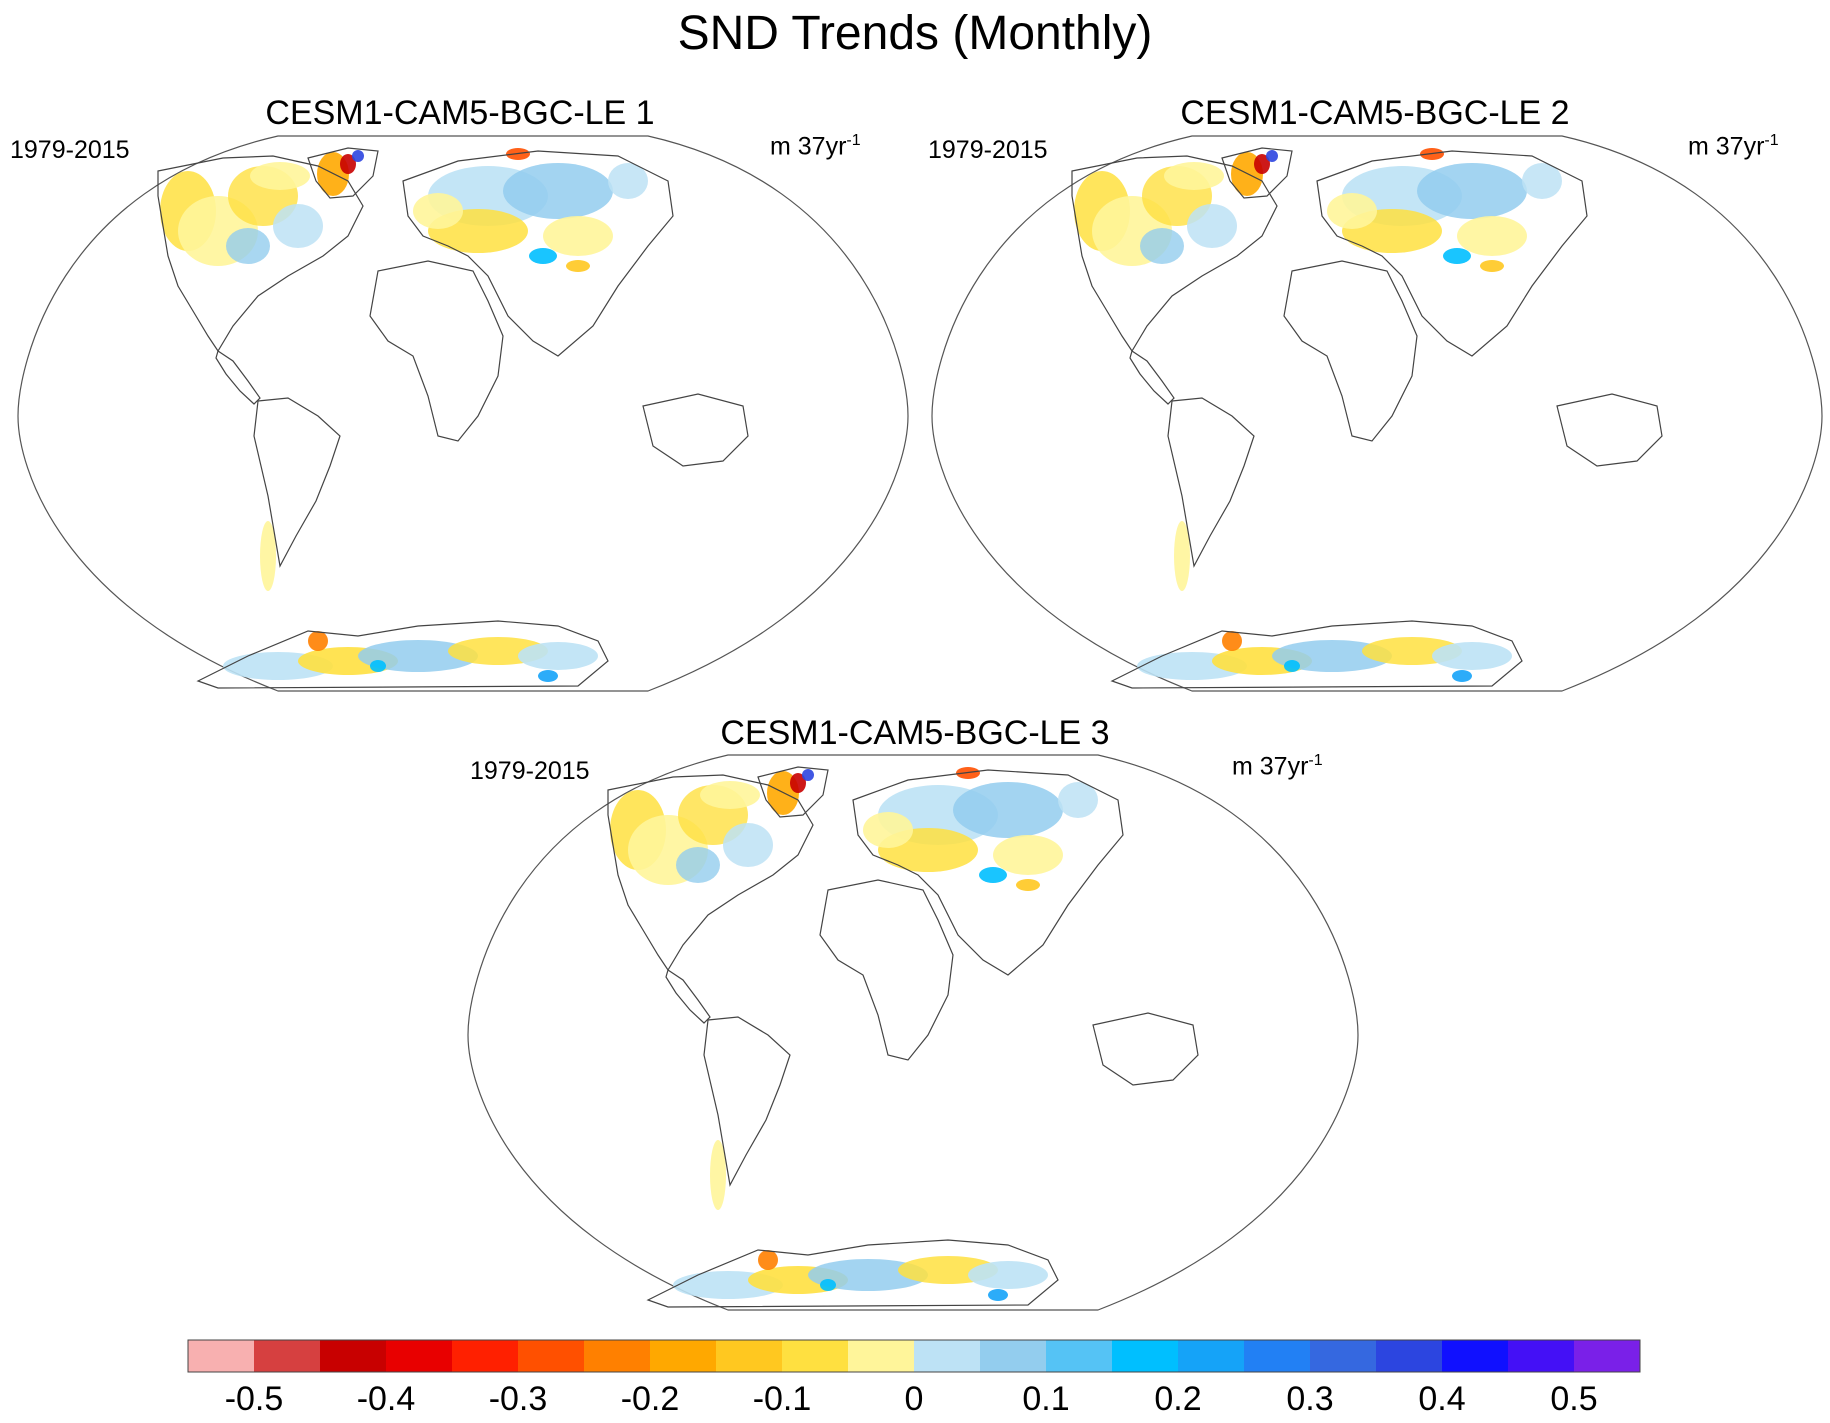 The image size is (1830, 1423). What do you see at coordinates (988, 150) in the screenshot?
I see `period-label-2: 1979-2015` at bounding box center [988, 150].